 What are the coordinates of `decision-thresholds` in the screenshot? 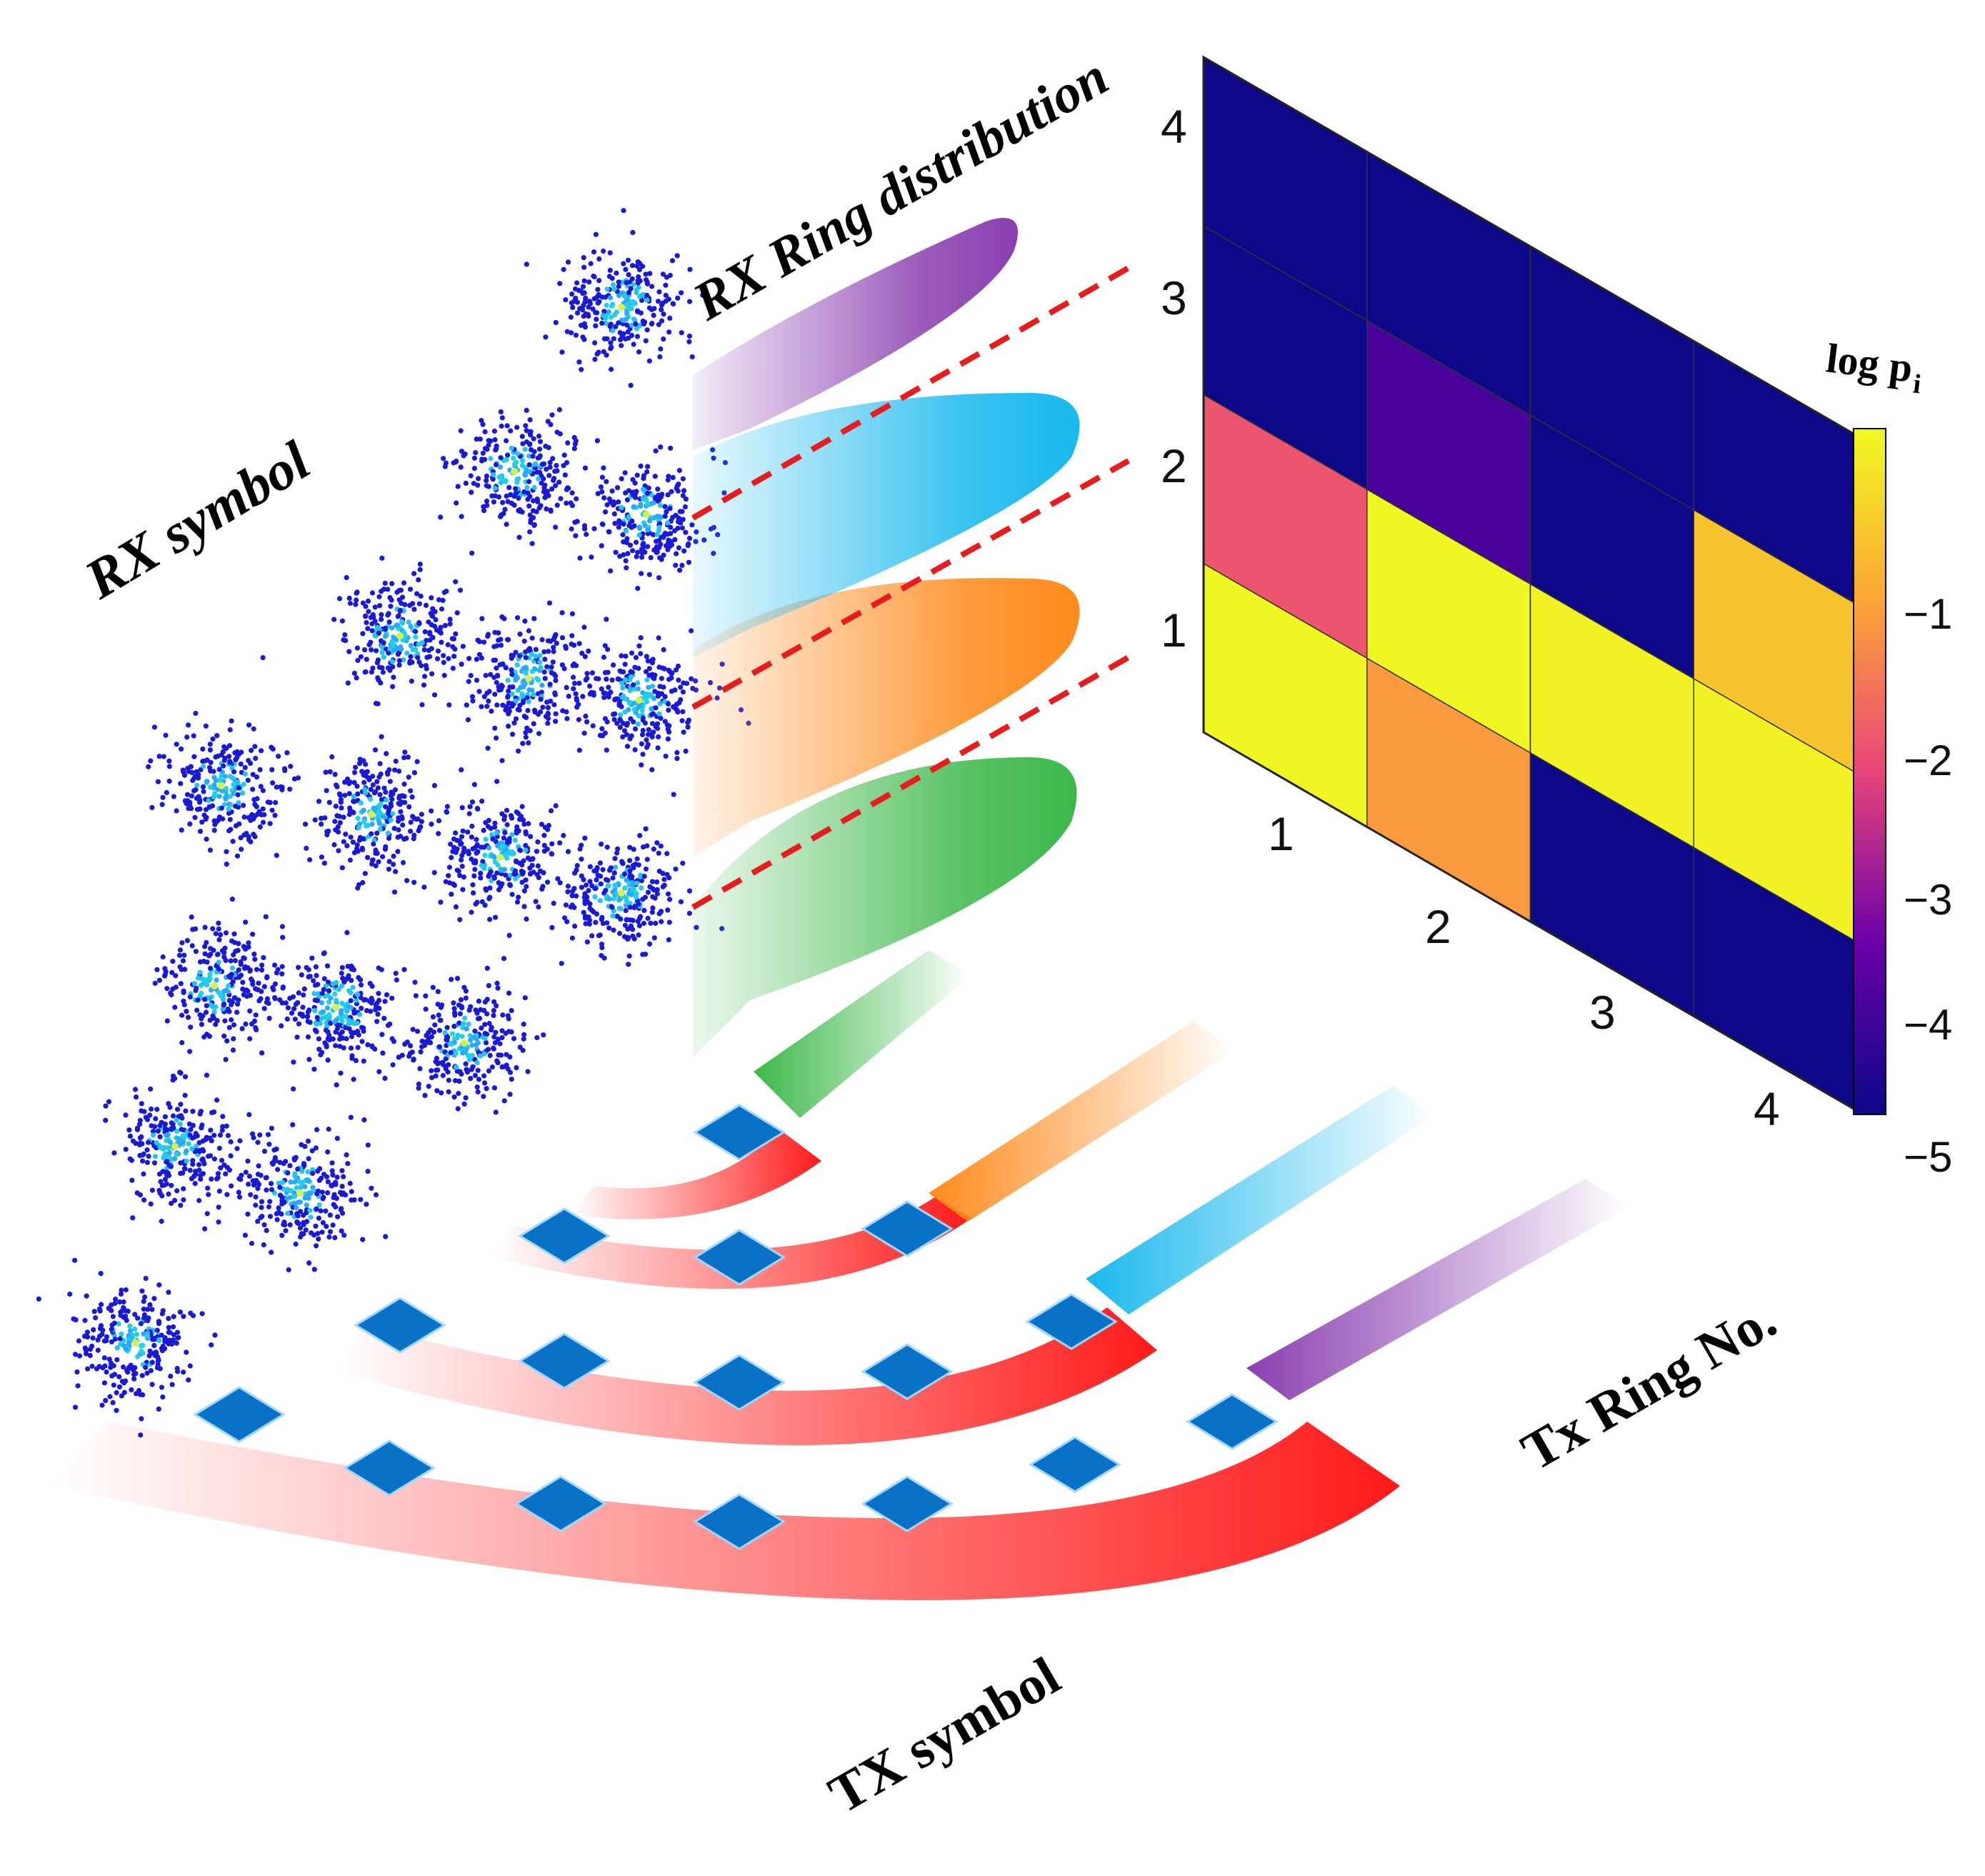 It's located at (910, 587).